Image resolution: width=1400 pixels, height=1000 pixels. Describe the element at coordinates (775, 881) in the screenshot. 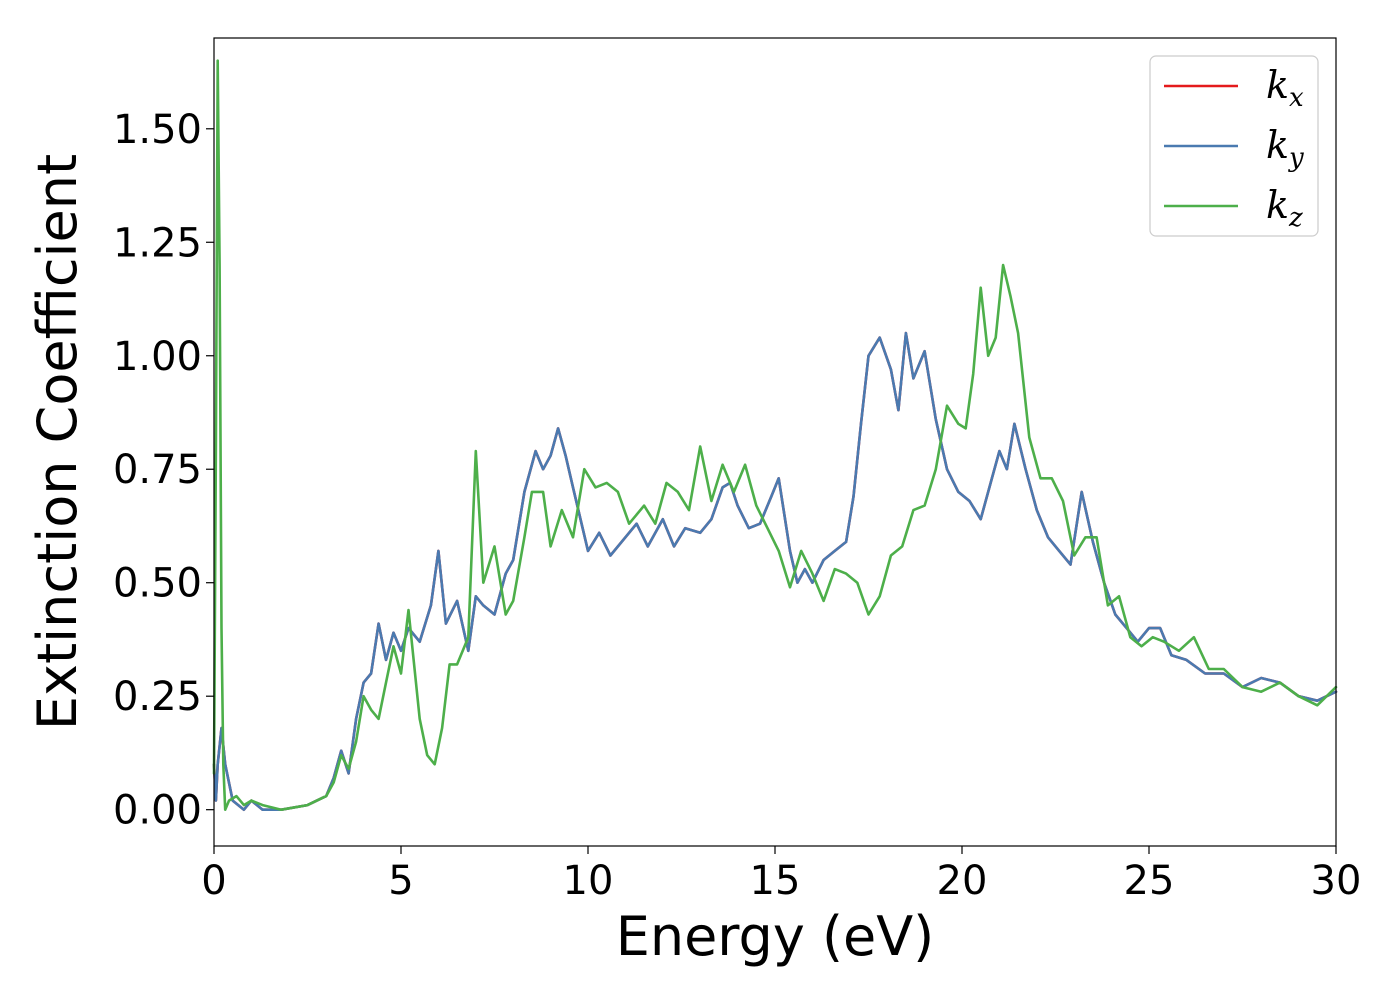

I see `x-tick-label: 15` at that location.